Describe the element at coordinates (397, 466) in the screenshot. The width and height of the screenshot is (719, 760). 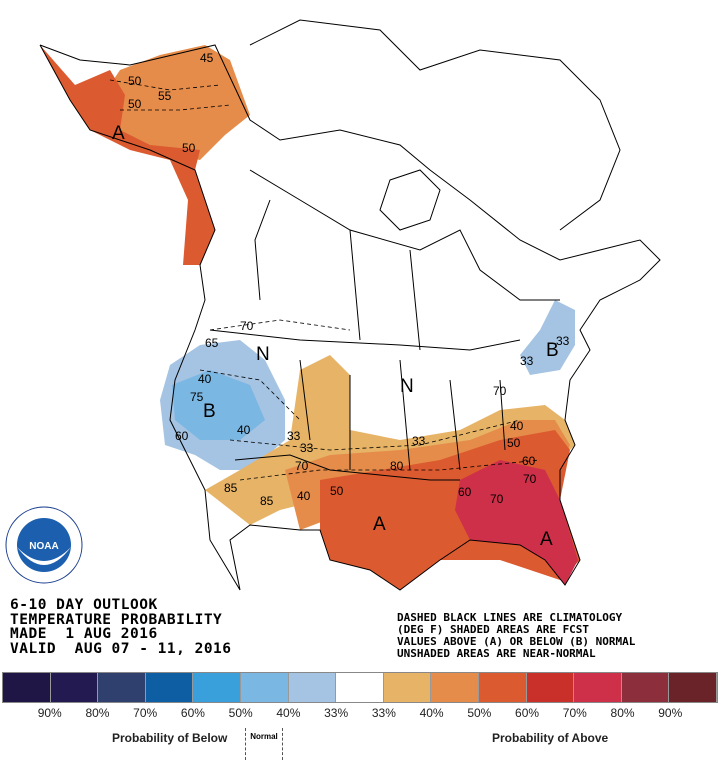
I see `contour-label: 80` at that location.